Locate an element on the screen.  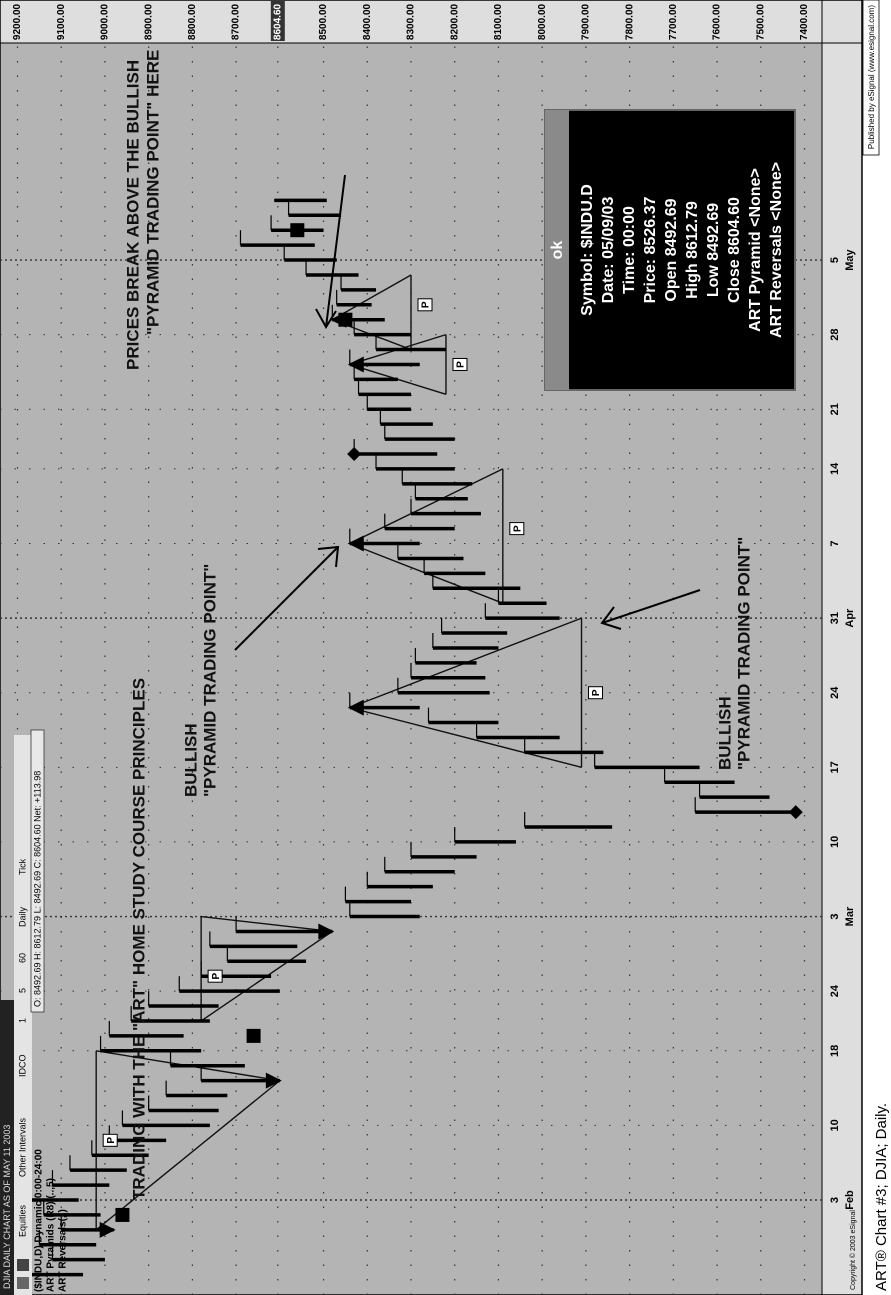
publisher: Published by eSignal (www.esignal.com) is located at coordinates (871, 77).